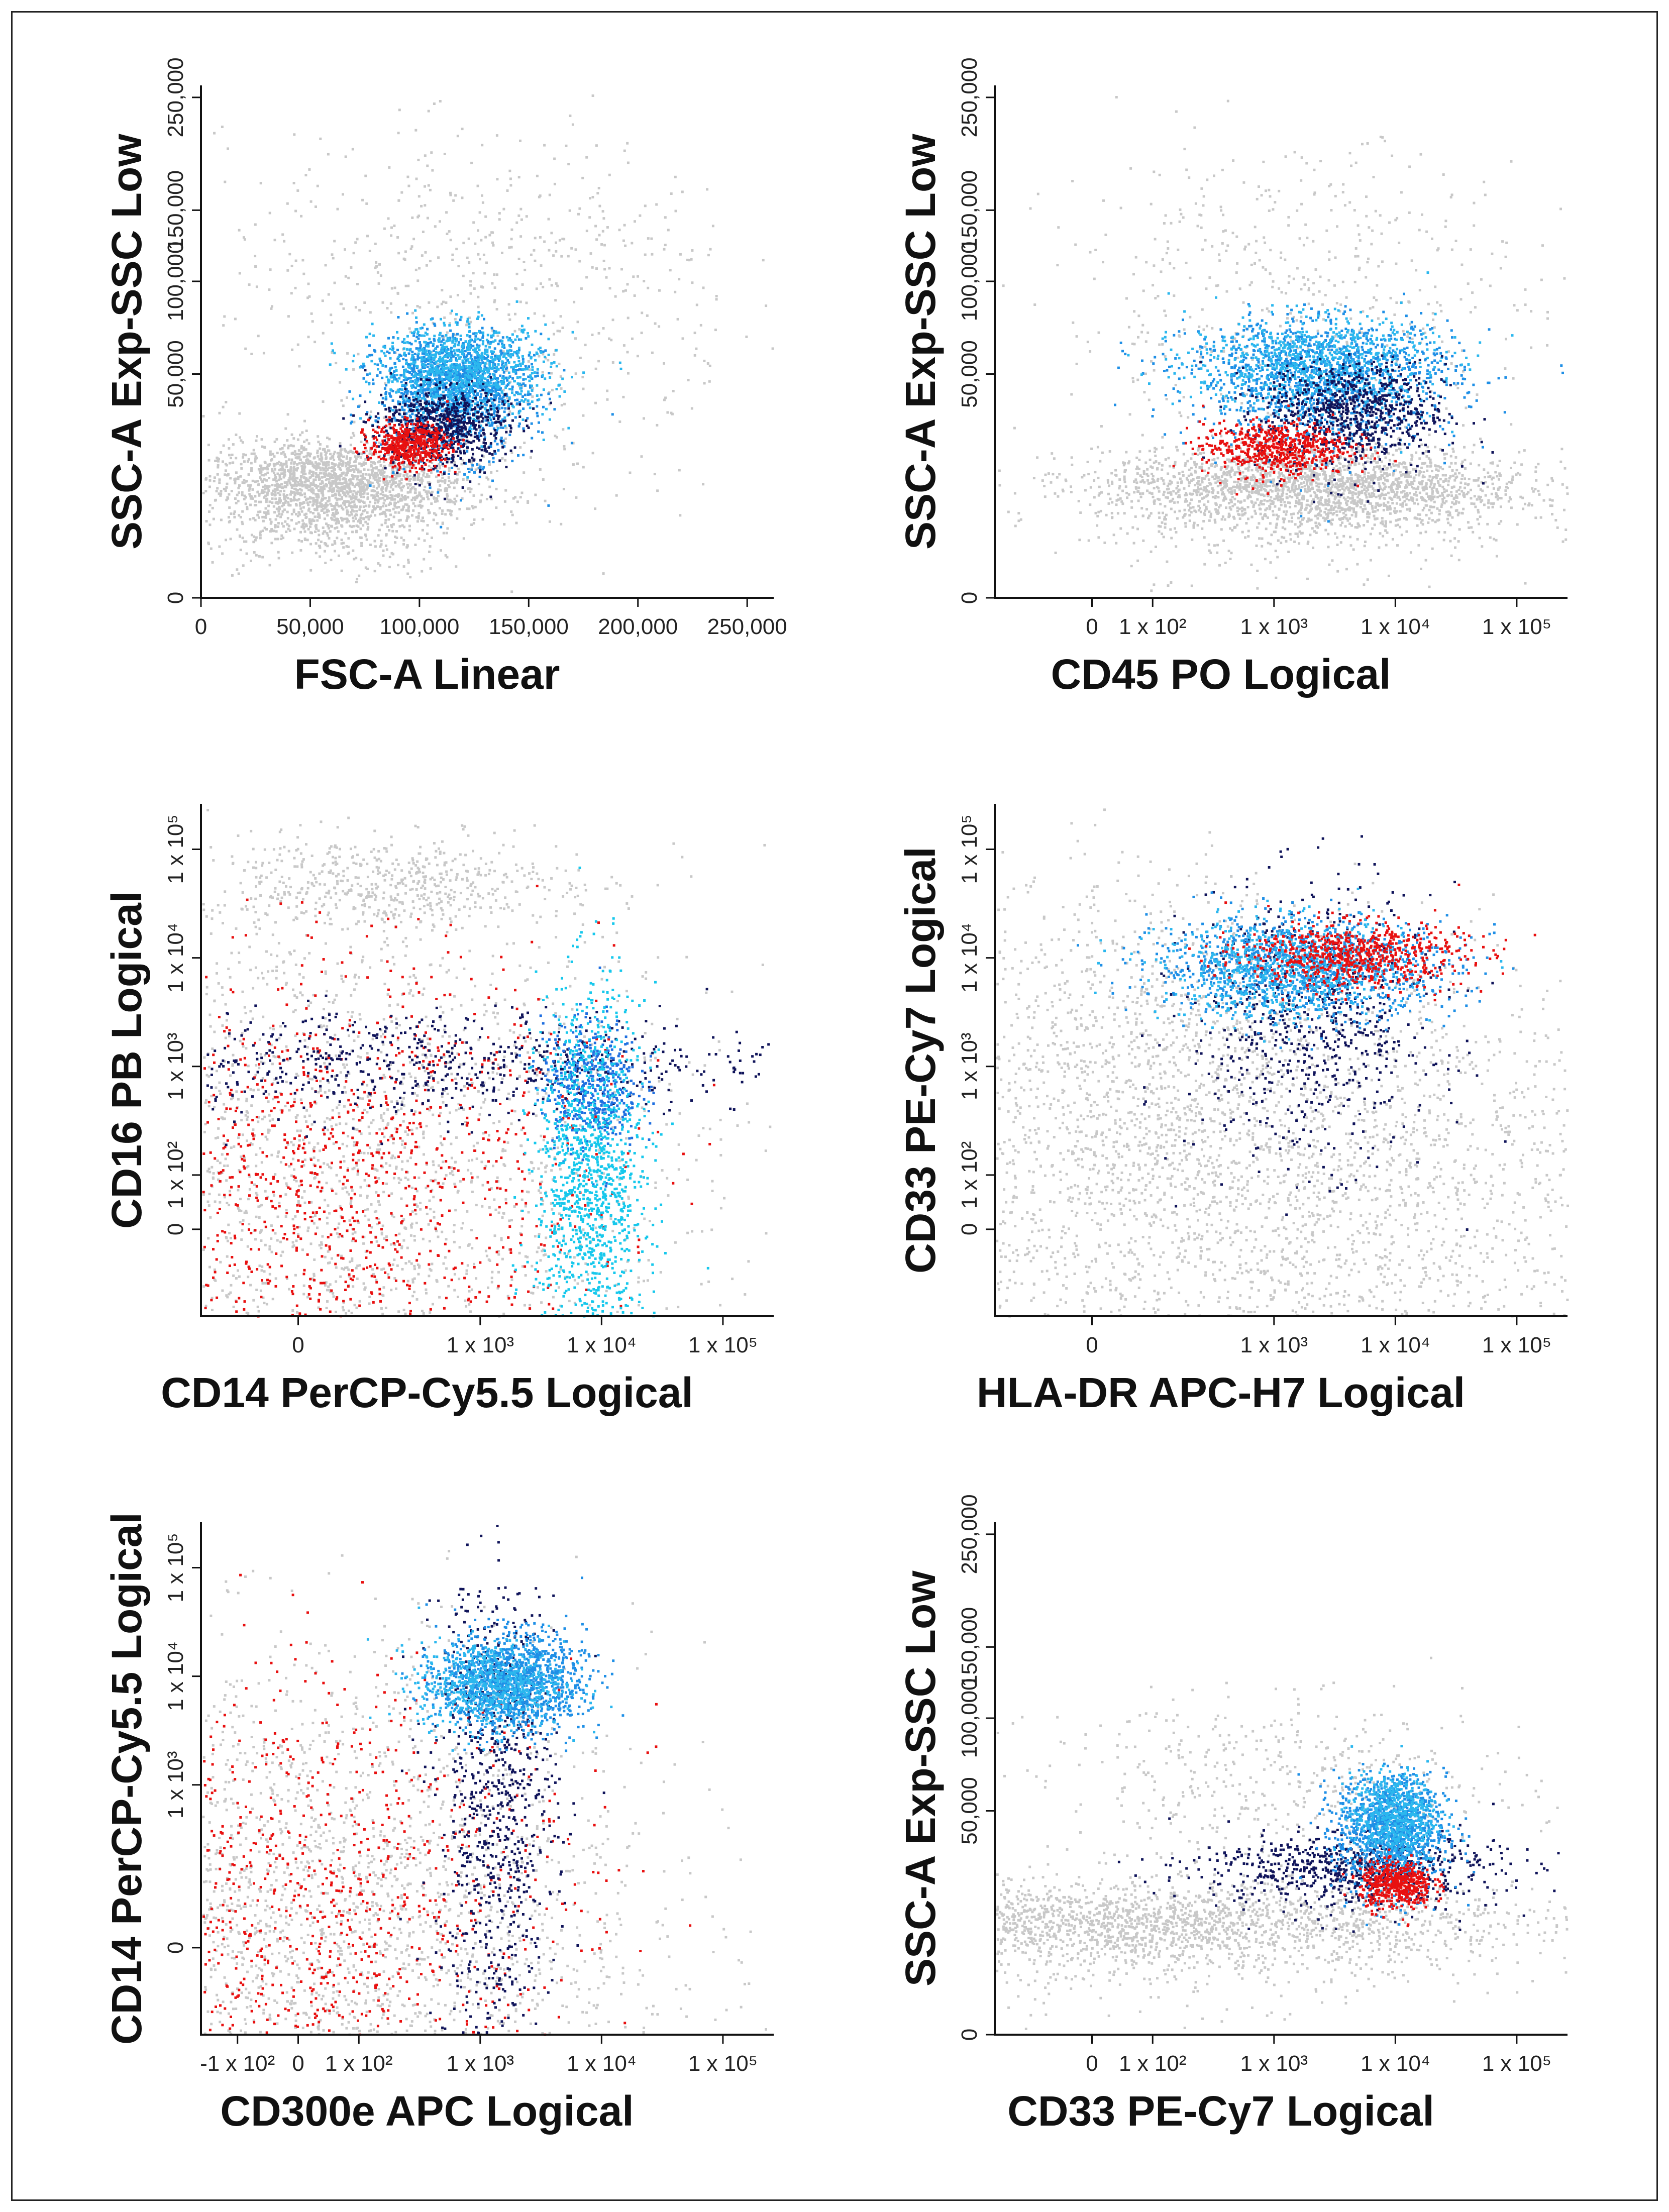 The width and height of the screenshot is (1669, 2212). I want to click on x-tick-label: 250,000, so click(747, 626).